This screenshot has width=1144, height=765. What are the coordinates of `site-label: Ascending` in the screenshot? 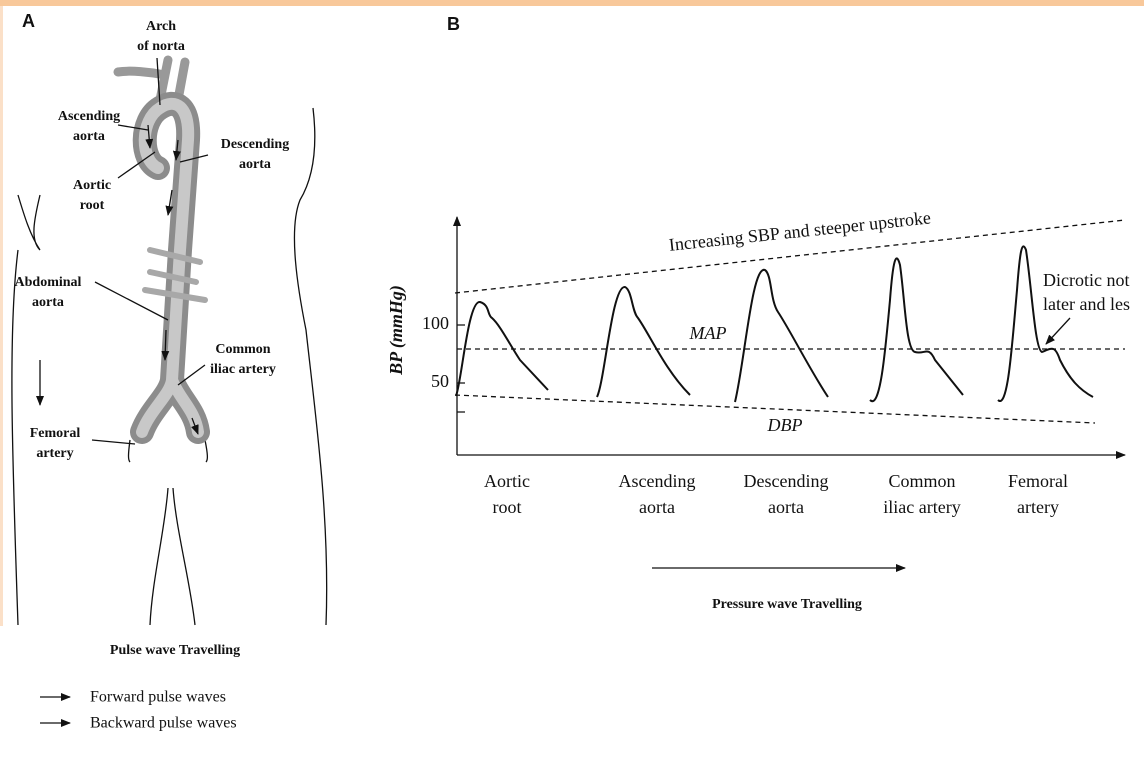 It's located at (657, 481).